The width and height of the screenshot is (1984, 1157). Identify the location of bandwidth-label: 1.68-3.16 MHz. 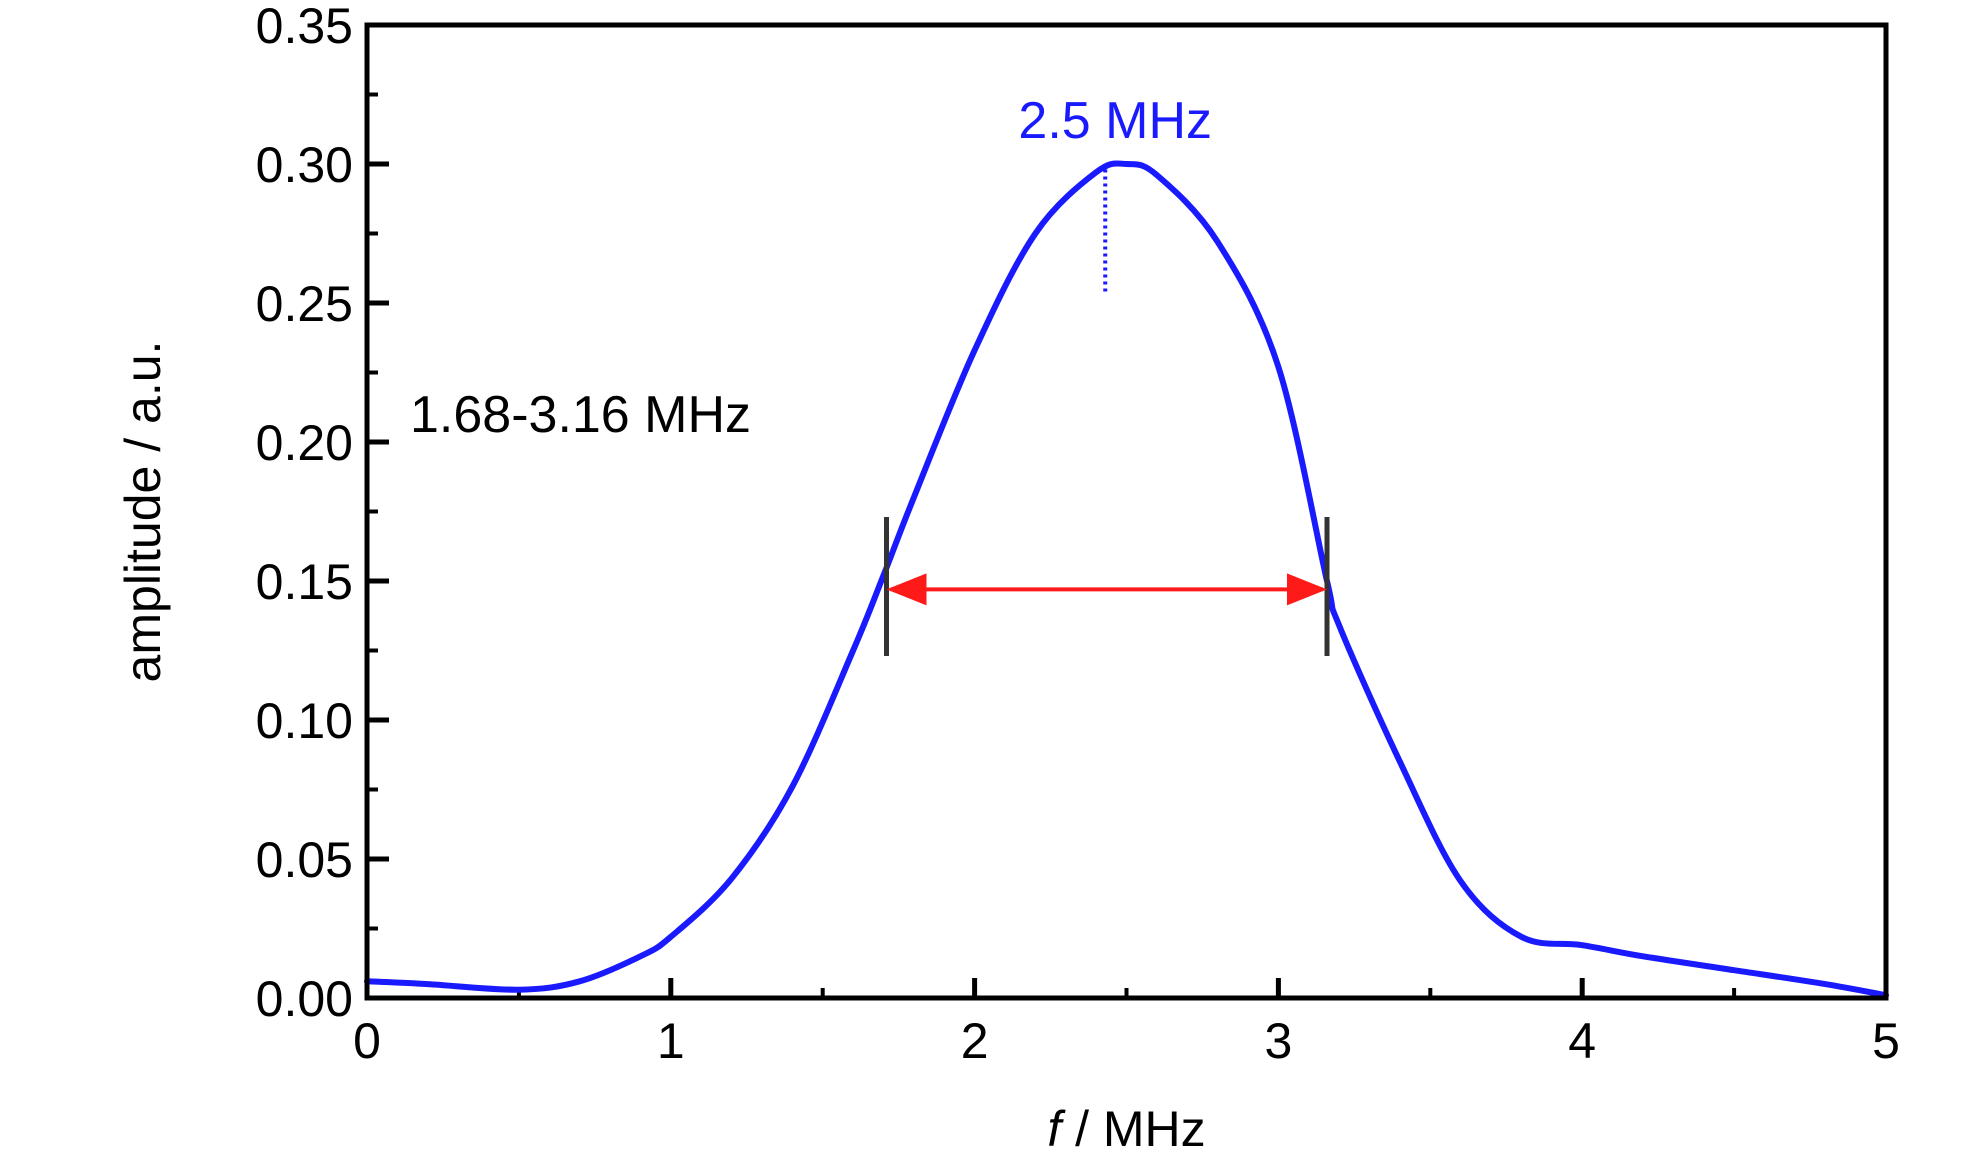
(580, 415).